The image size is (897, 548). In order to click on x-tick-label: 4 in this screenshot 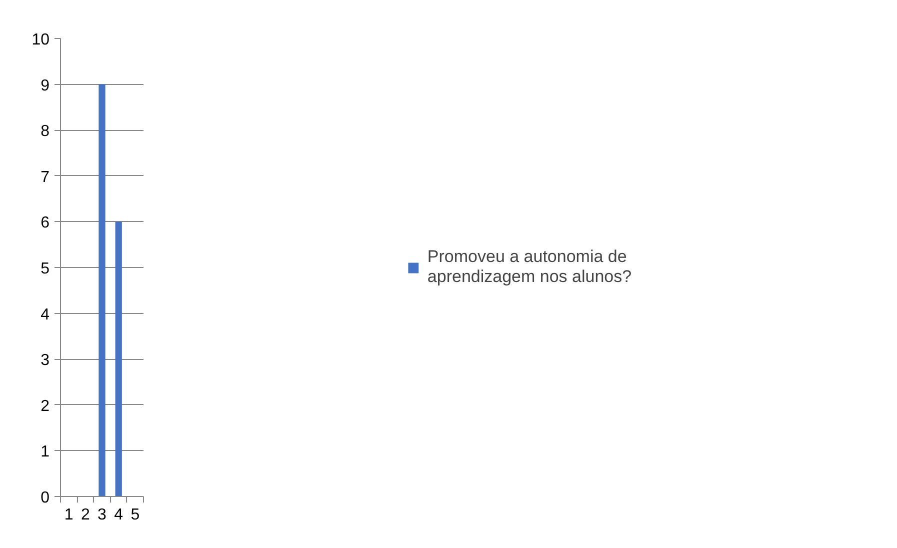, I will do `click(119, 515)`.